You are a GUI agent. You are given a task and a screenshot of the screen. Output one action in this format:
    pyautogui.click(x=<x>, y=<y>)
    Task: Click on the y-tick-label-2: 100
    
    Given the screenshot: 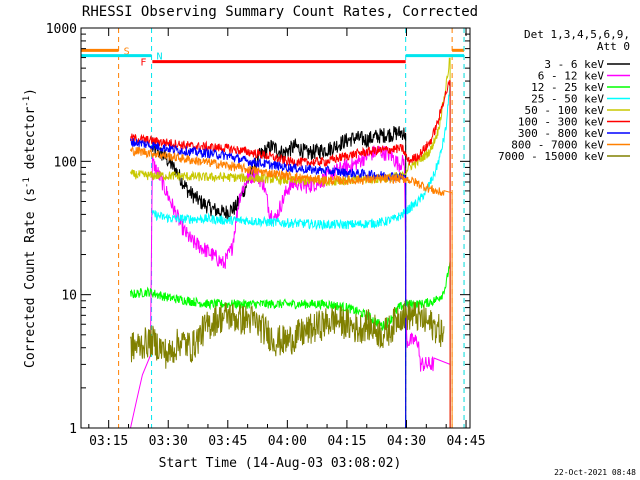 What is the action you would take?
    pyautogui.click(x=65, y=162)
    